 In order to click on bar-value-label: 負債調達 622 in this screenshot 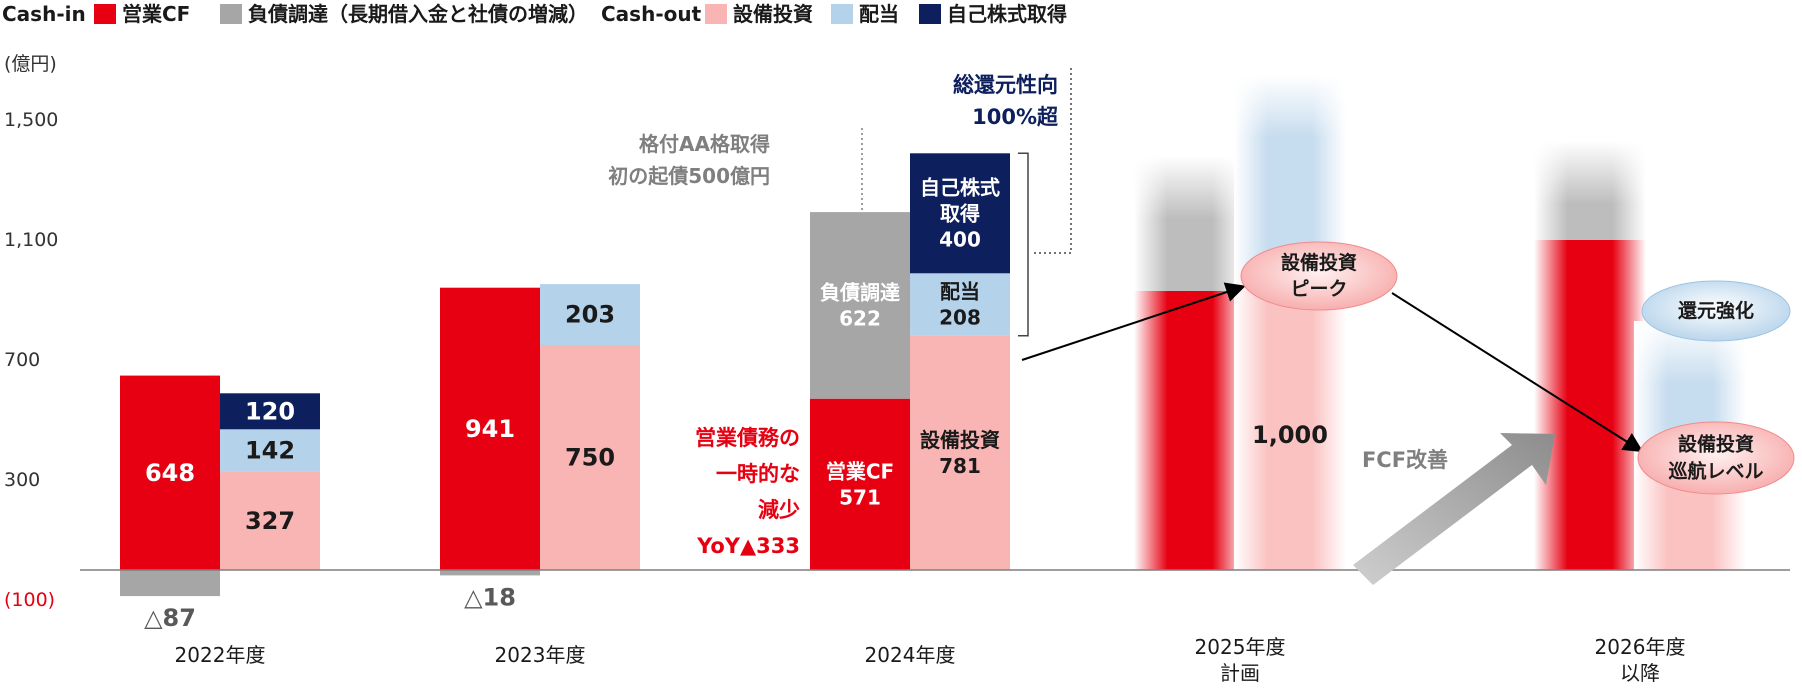, I will do `click(860, 305)`.